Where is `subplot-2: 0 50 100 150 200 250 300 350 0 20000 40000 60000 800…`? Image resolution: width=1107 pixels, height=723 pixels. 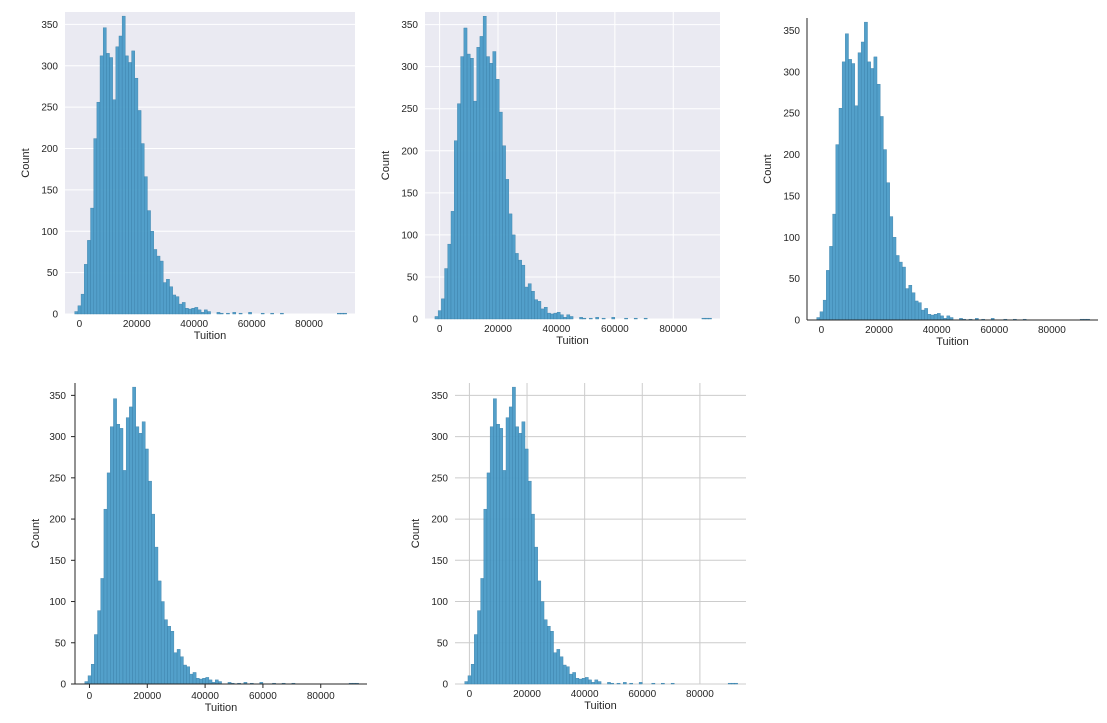
subplot-2: 0 50 100 150 200 250 300 350 0 20000 40000 60000 800… is located at coordinates (550, 179).